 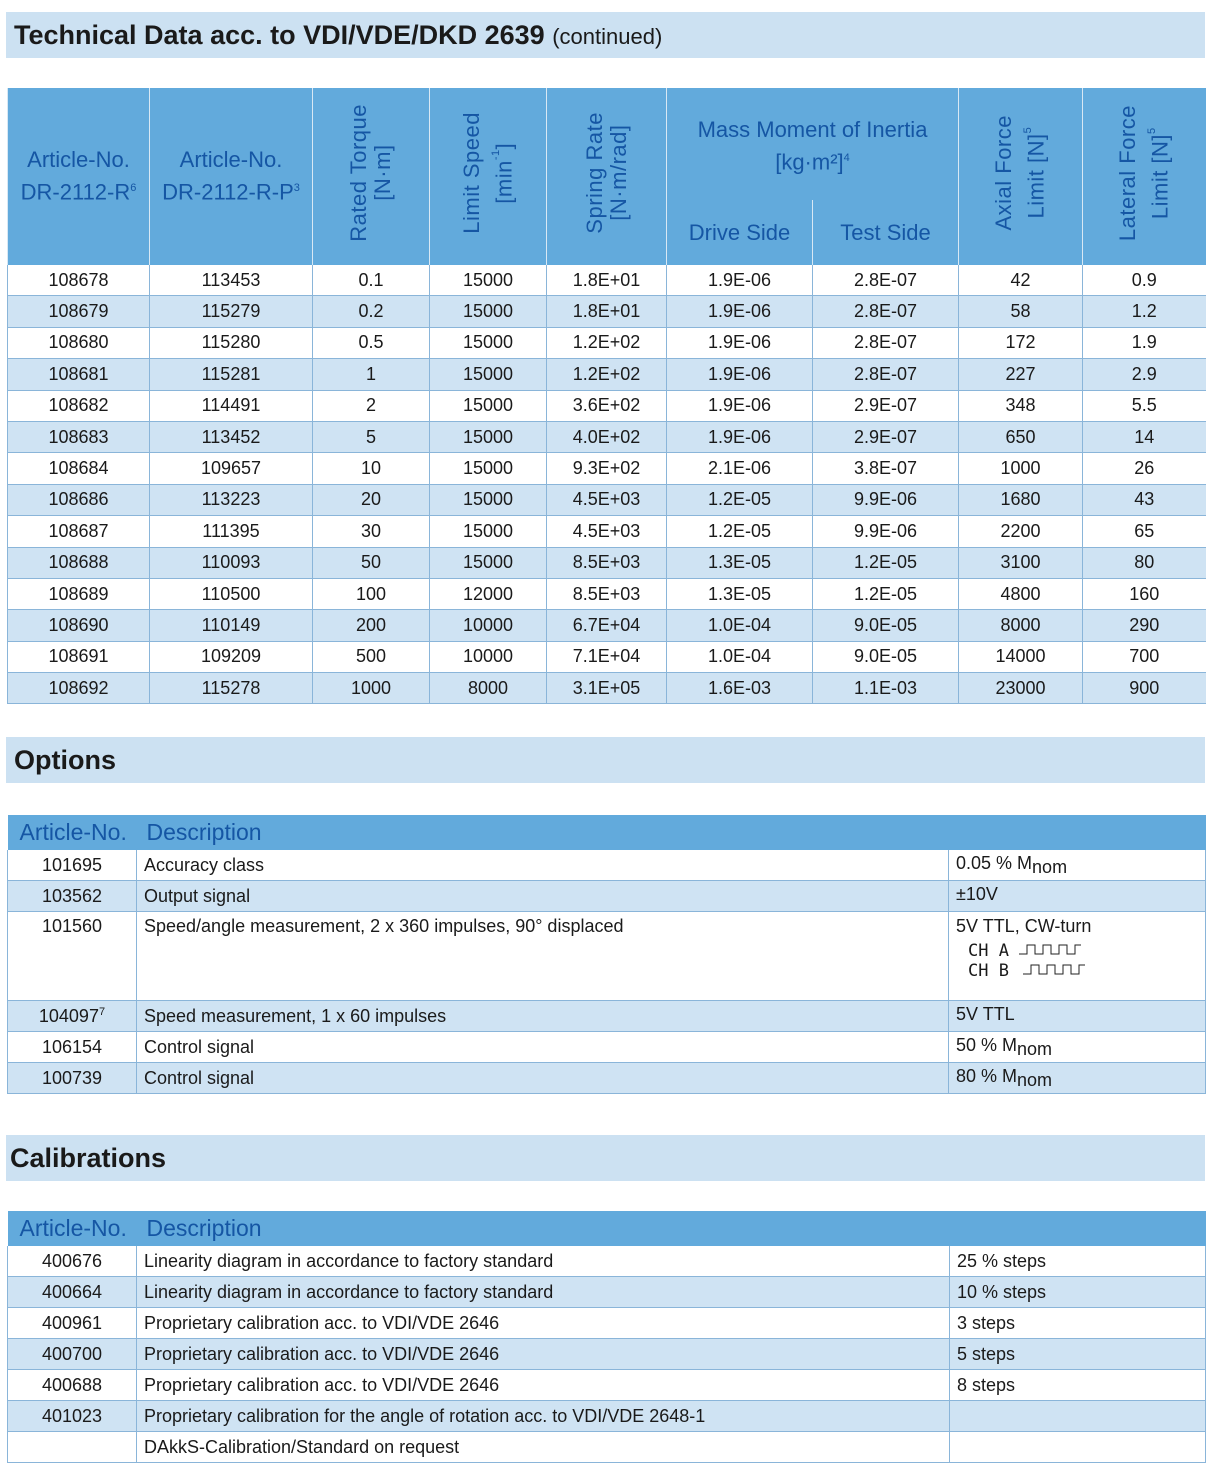 What do you see at coordinates (1144, 688) in the screenshot?
I see `cell-lateral-force: 900` at bounding box center [1144, 688].